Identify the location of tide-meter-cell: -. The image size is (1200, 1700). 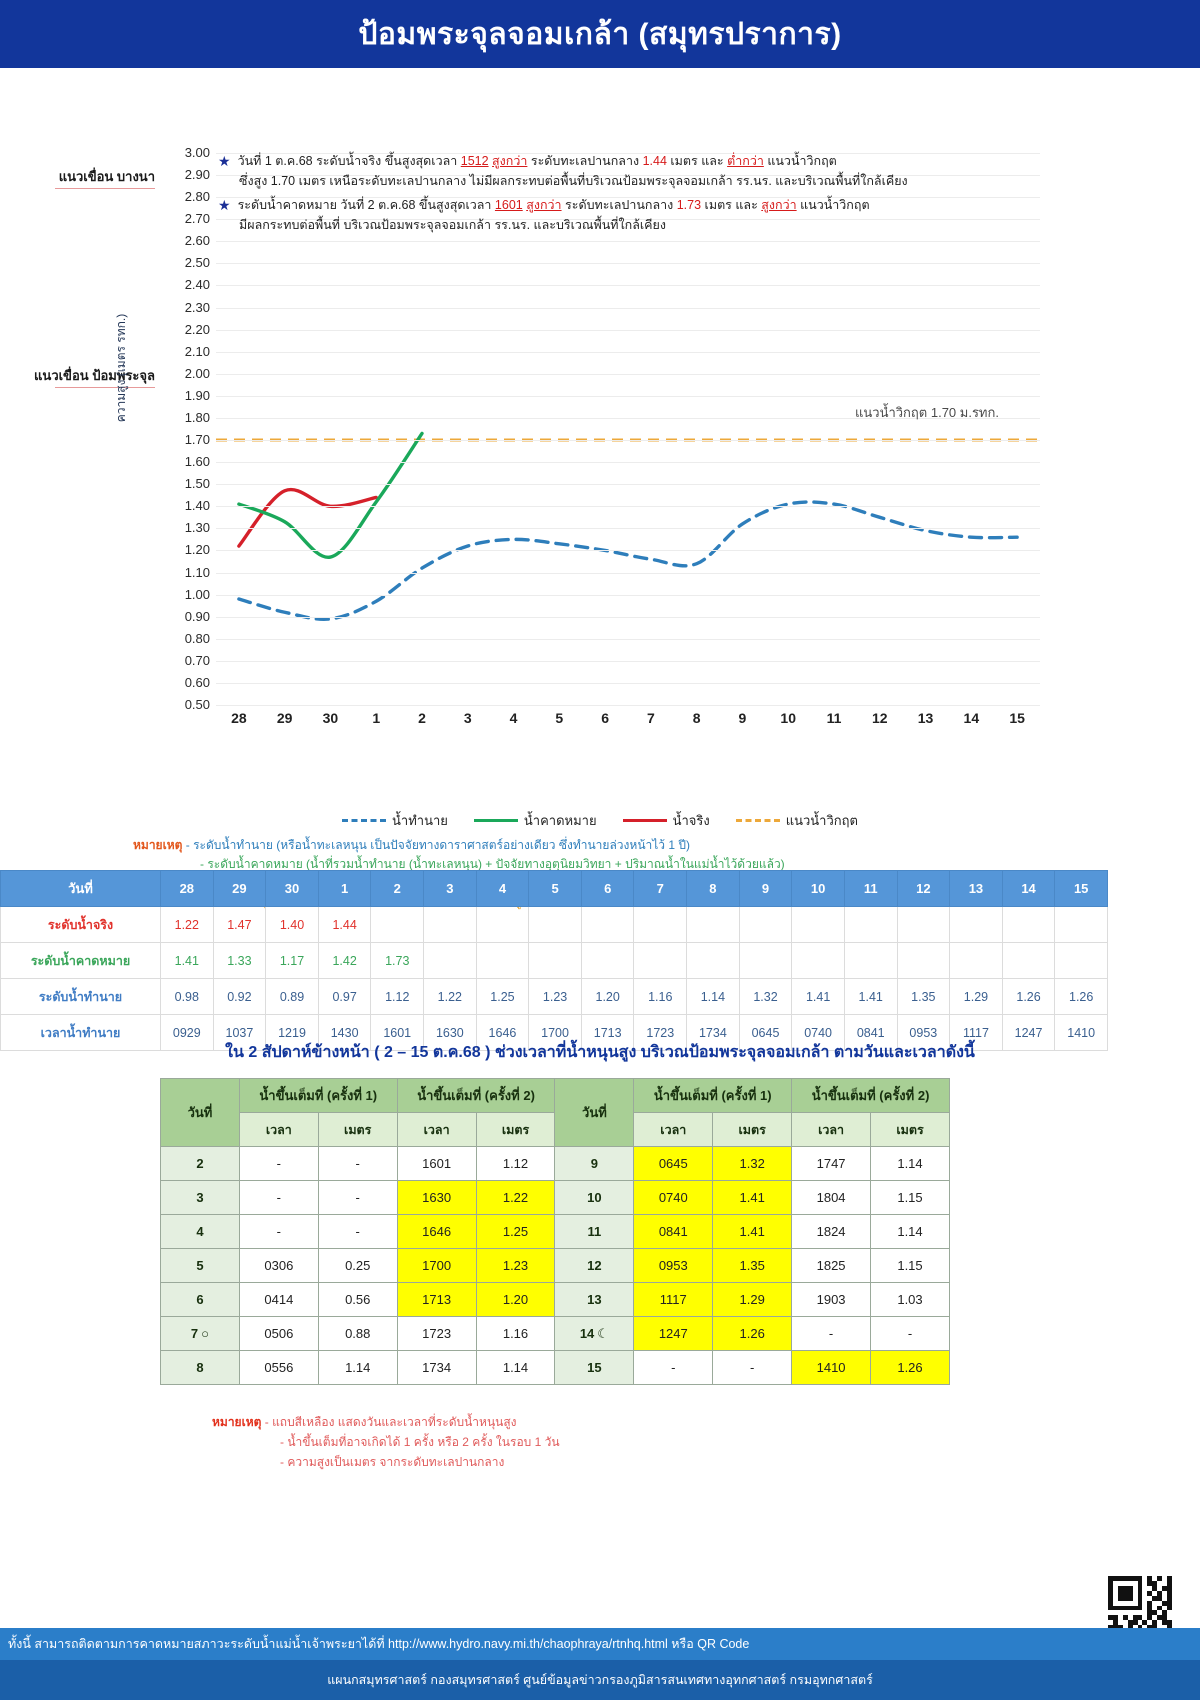
(357, 1231).